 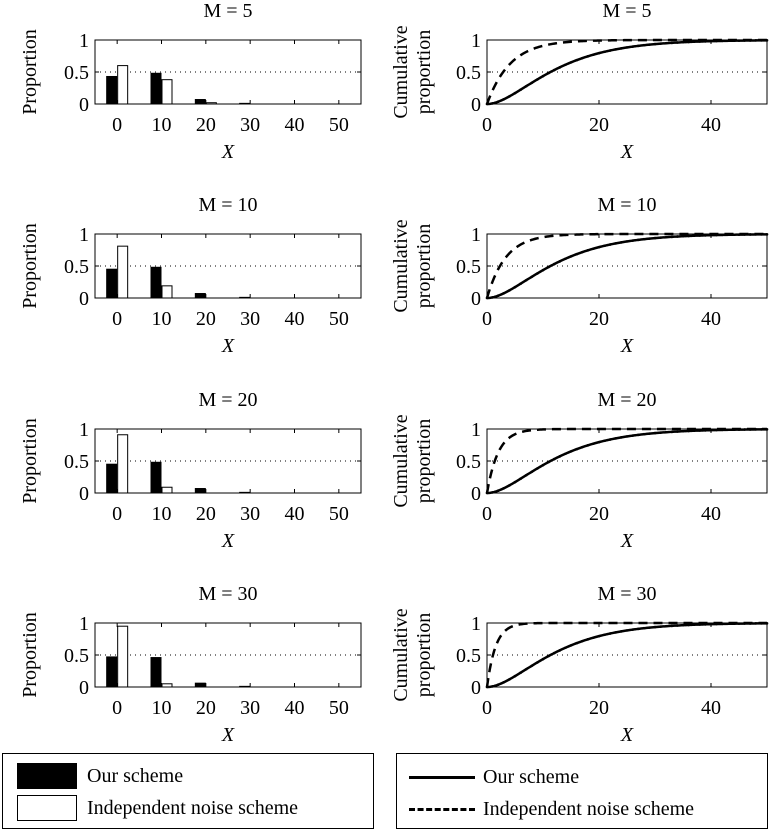 I want to click on cdf-chart-panel: 0 0.5 1 0 20 40 M = 10 X Cumulative proportion, so click(x=579, y=275).